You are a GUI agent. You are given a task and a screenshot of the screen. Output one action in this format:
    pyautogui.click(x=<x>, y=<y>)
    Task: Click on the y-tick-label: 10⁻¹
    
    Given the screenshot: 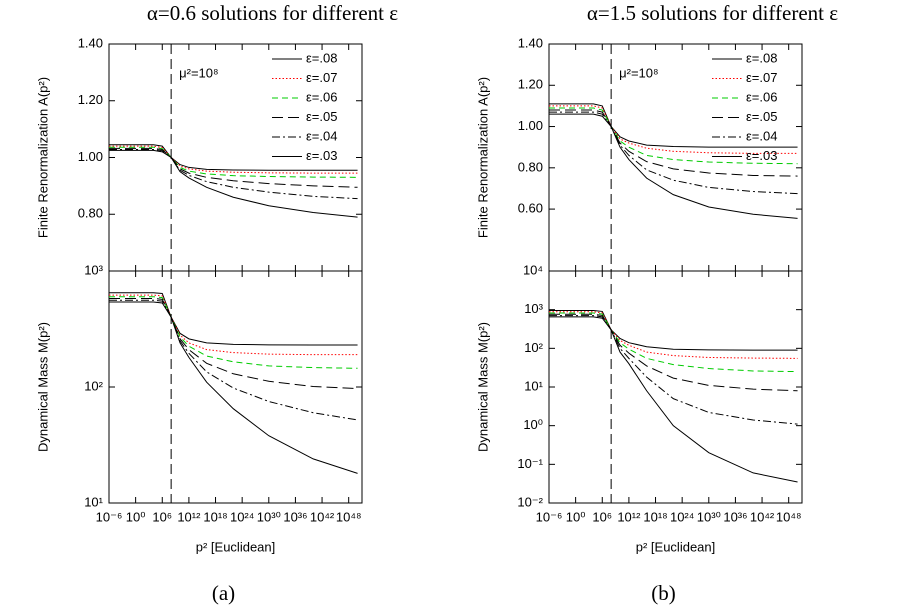 What is the action you would take?
    pyautogui.click(x=530, y=463)
    